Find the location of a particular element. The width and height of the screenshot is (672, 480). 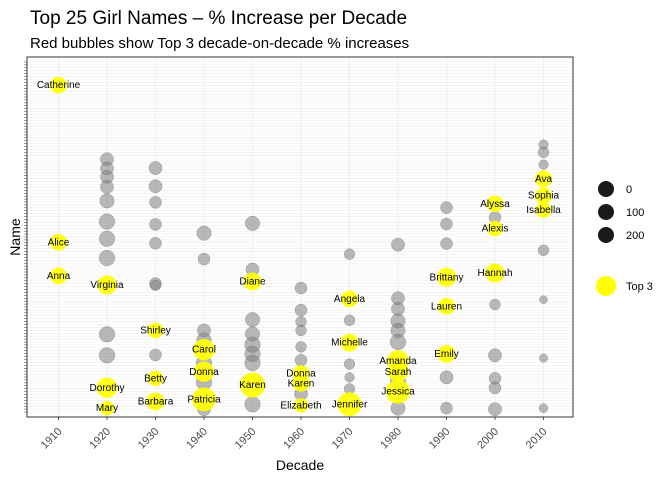

bubble-label: Sophia is located at coordinates (544, 196).